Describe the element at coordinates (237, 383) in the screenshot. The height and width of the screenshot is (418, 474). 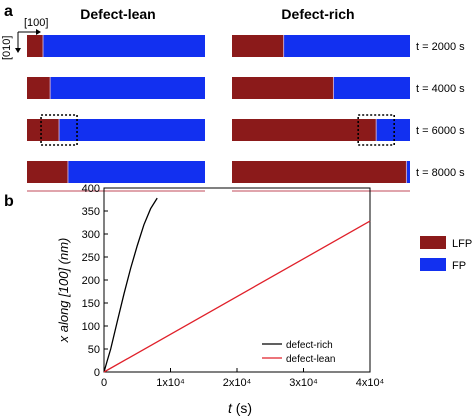
I see `x-tick-label: 2x10⁴` at that location.